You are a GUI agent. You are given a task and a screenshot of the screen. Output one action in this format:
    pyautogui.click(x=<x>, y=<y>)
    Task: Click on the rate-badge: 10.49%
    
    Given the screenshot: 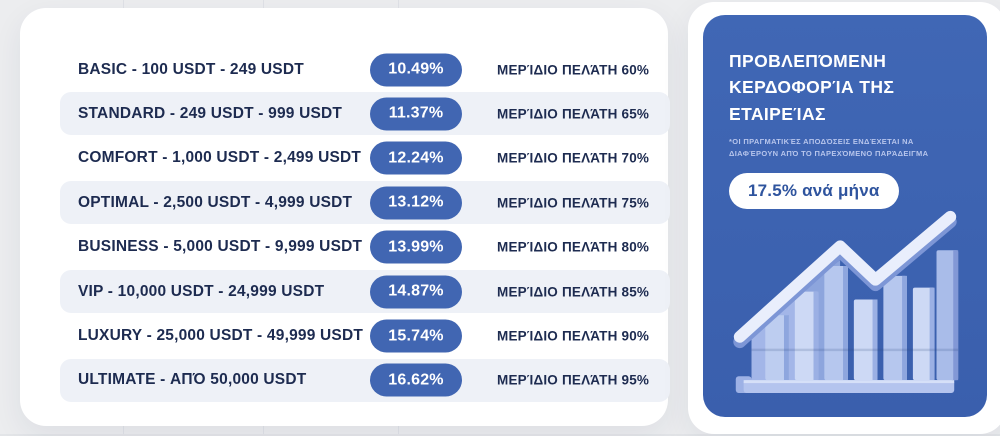 What is the action you would take?
    pyautogui.click(x=416, y=69)
    